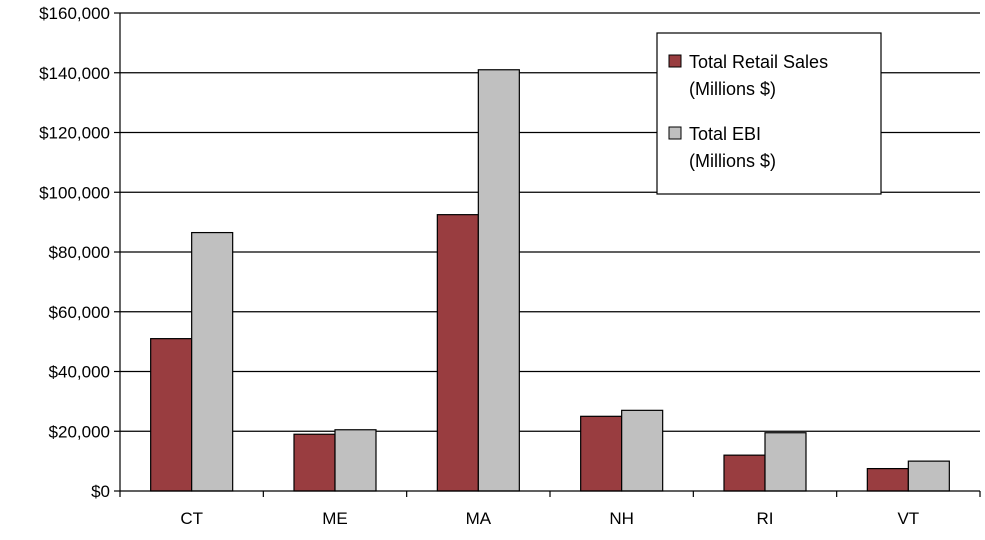 This screenshot has width=985, height=540. What do you see at coordinates (79, 431) in the screenshot?
I see `y-tick-label: $20,000` at bounding box center [79, 431].